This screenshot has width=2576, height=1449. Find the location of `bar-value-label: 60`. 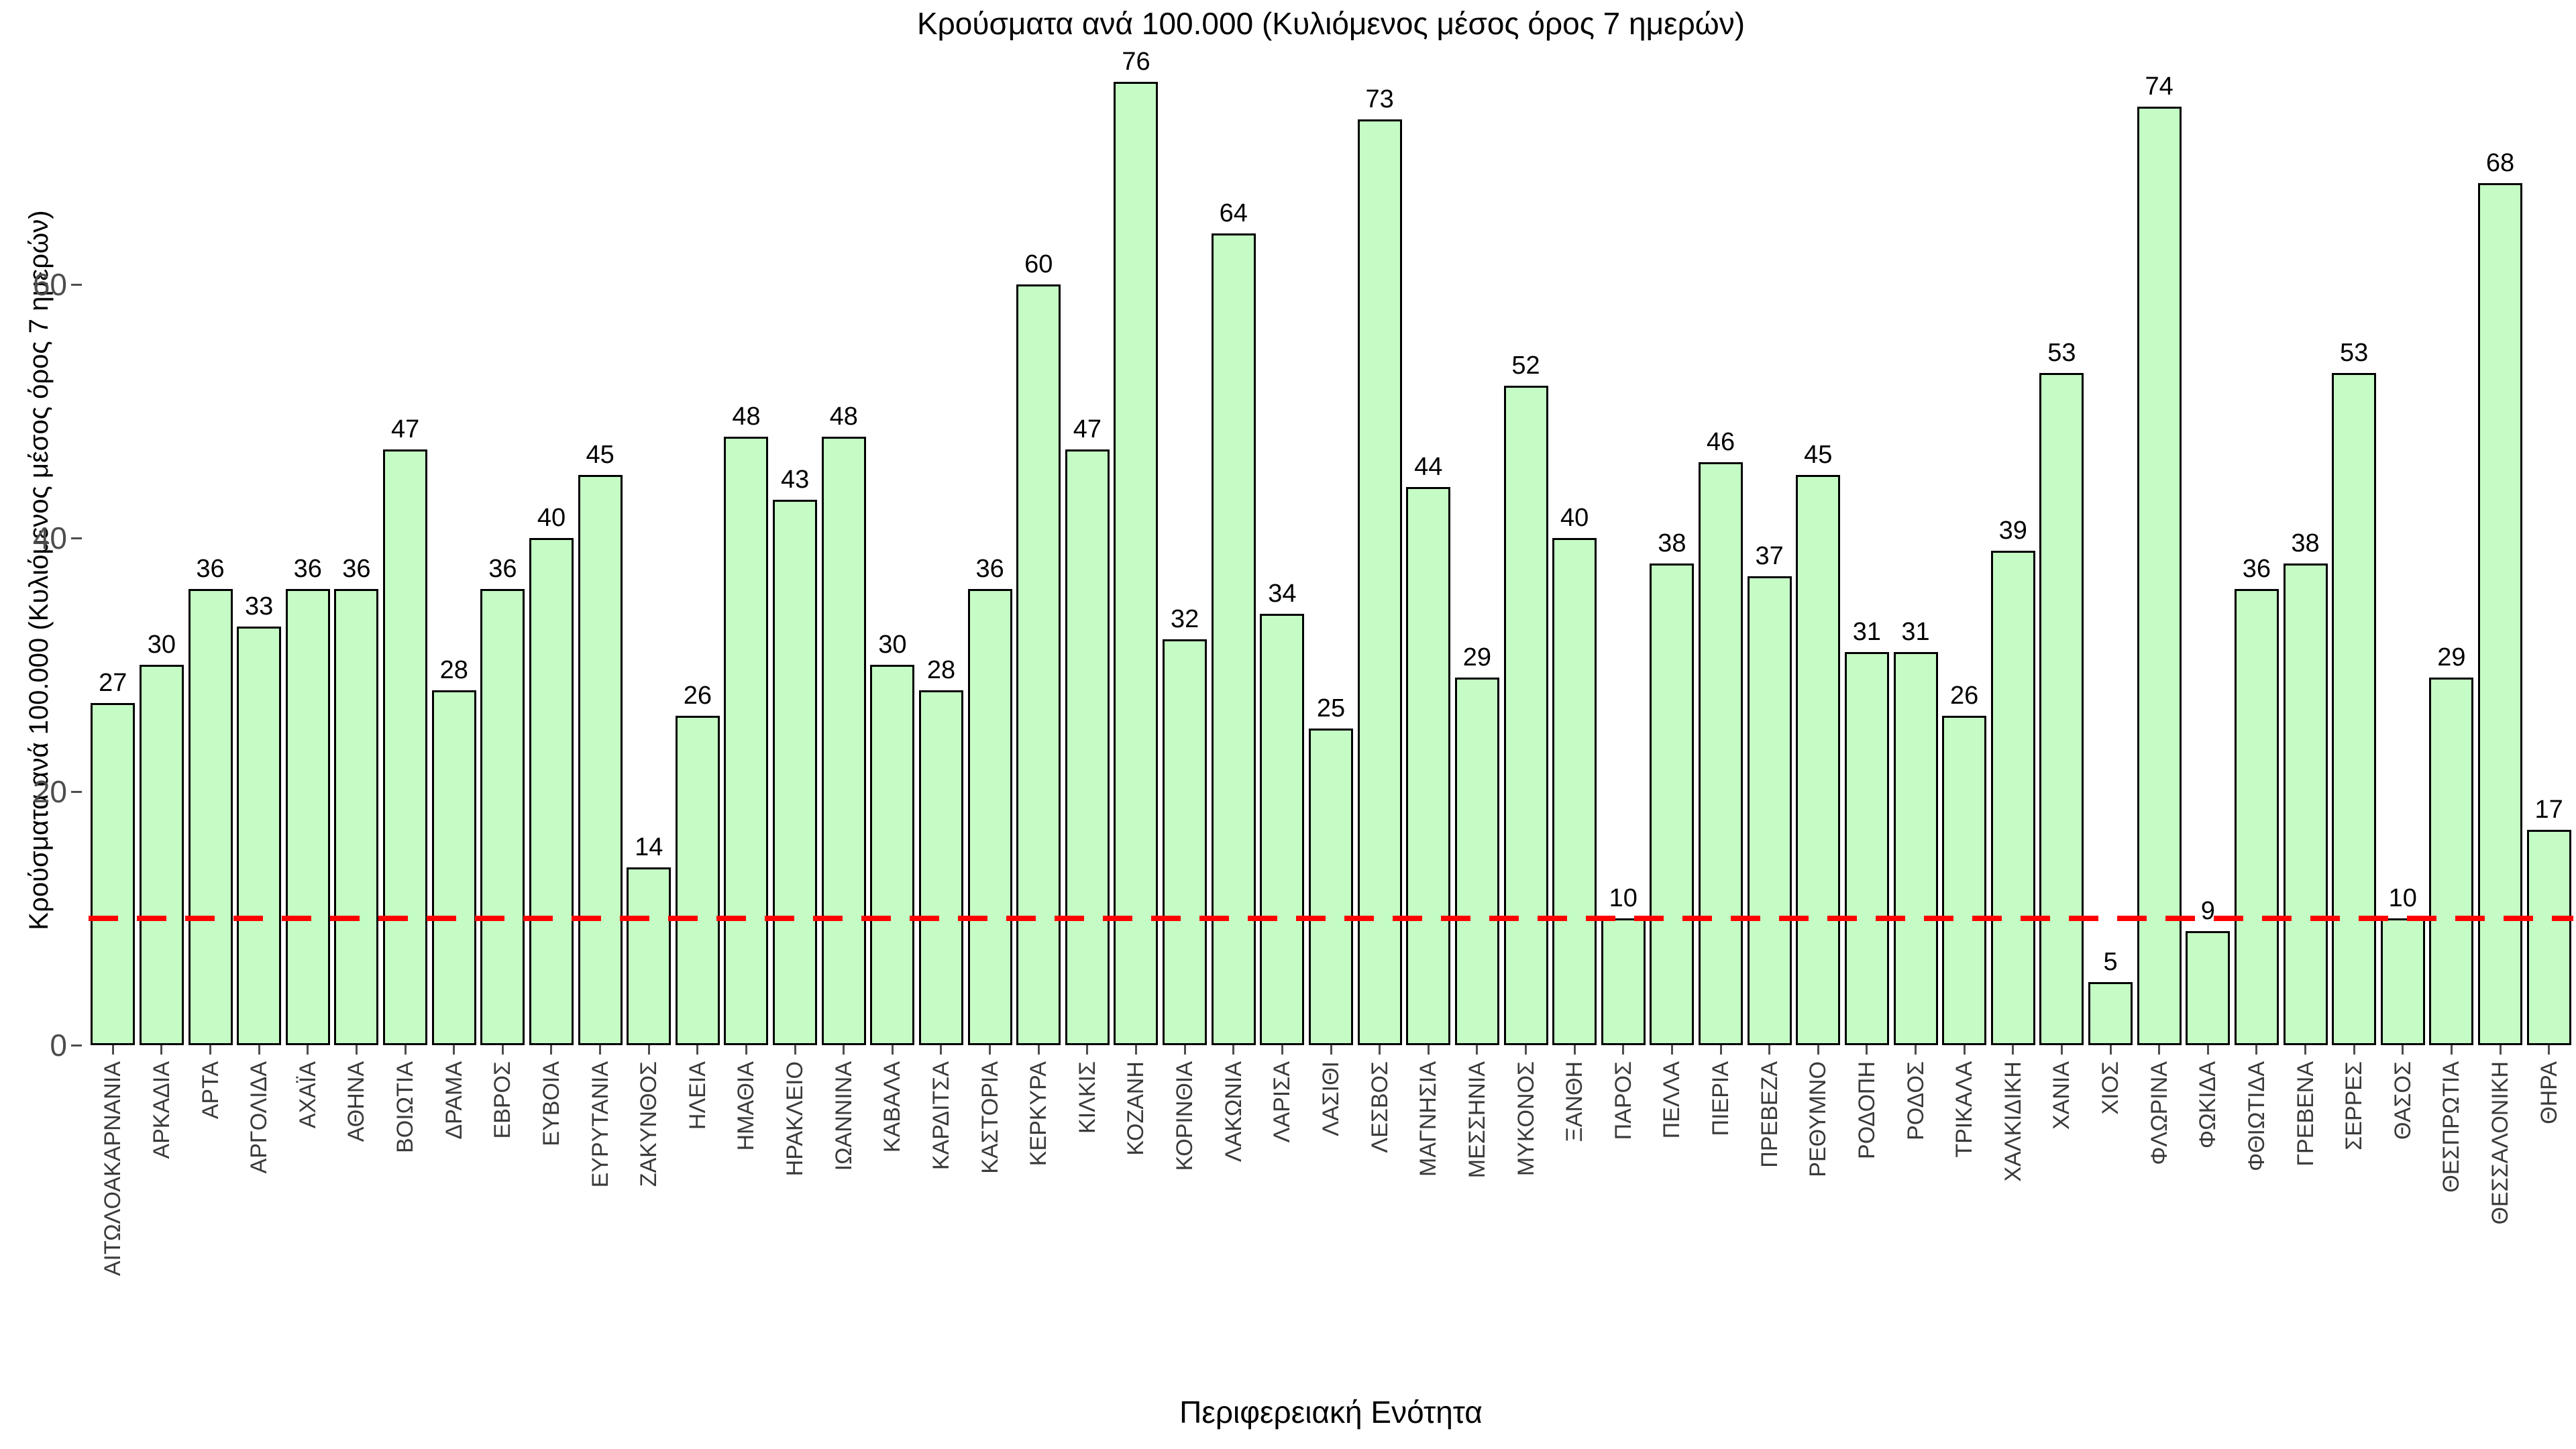

bar-value-label: 60 is located at coordinates (1038, 264).